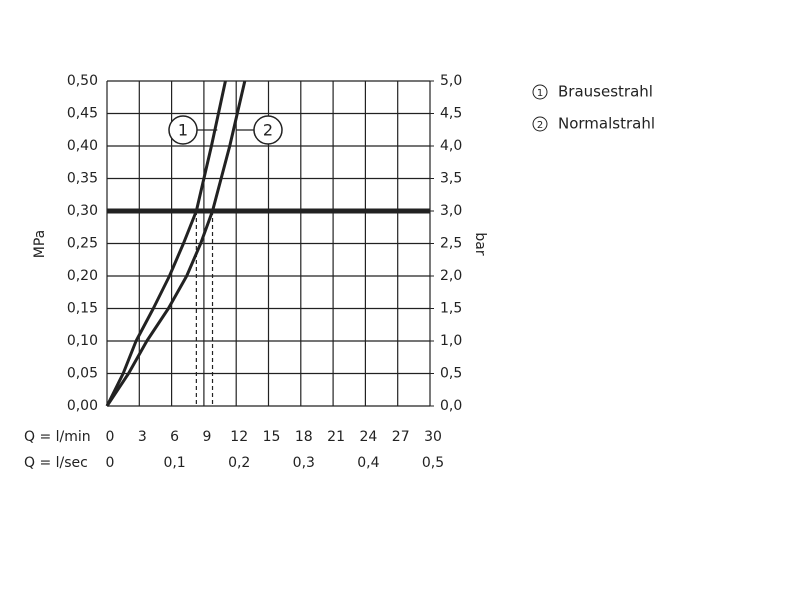  What do you see at coordinates (451, 341) in the screenshot?
I see `y2-tick-label: 1,0` at bounding box center [451, 341].